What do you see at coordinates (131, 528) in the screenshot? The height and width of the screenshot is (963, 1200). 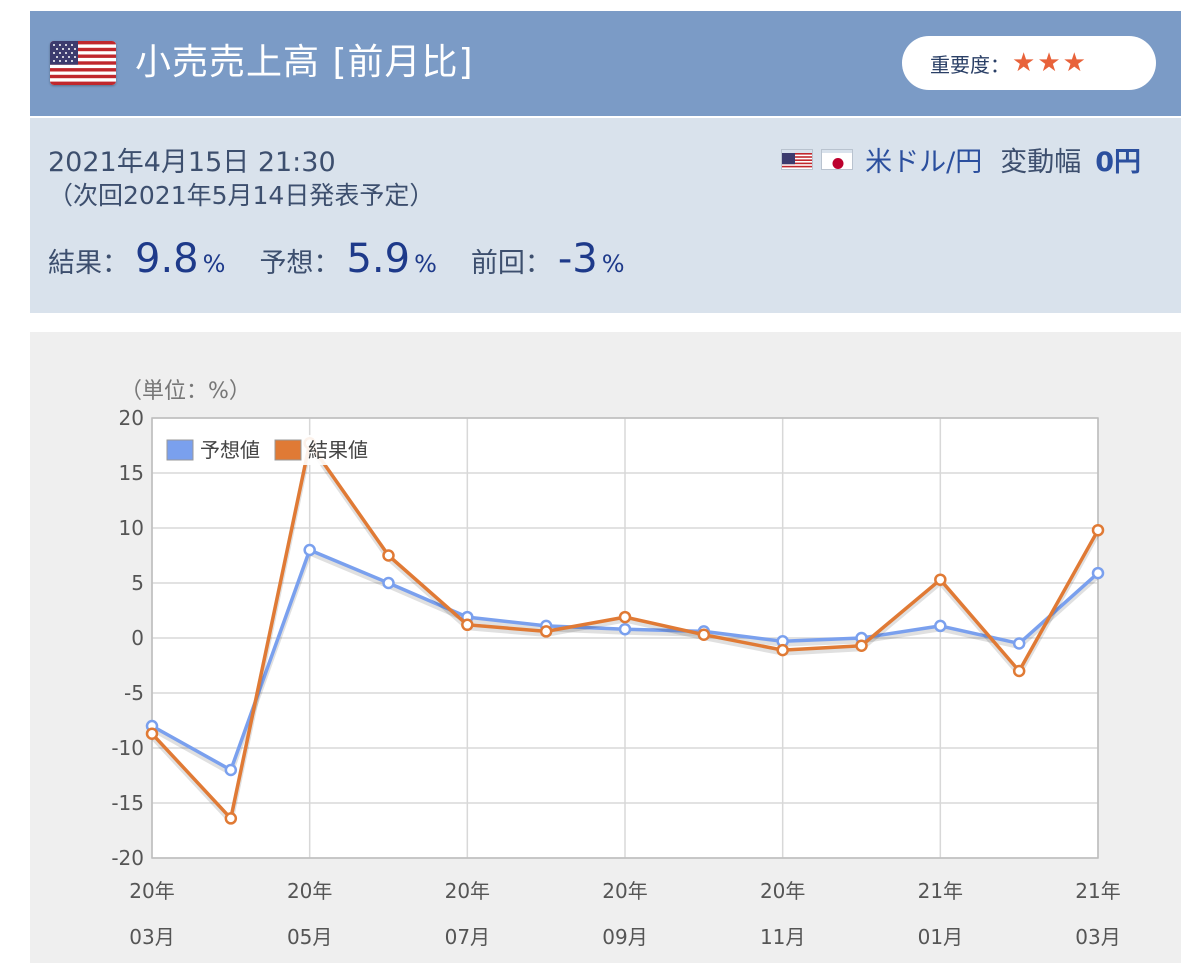 I see `y-tick-label: 10` at bounding box center [131, 528].